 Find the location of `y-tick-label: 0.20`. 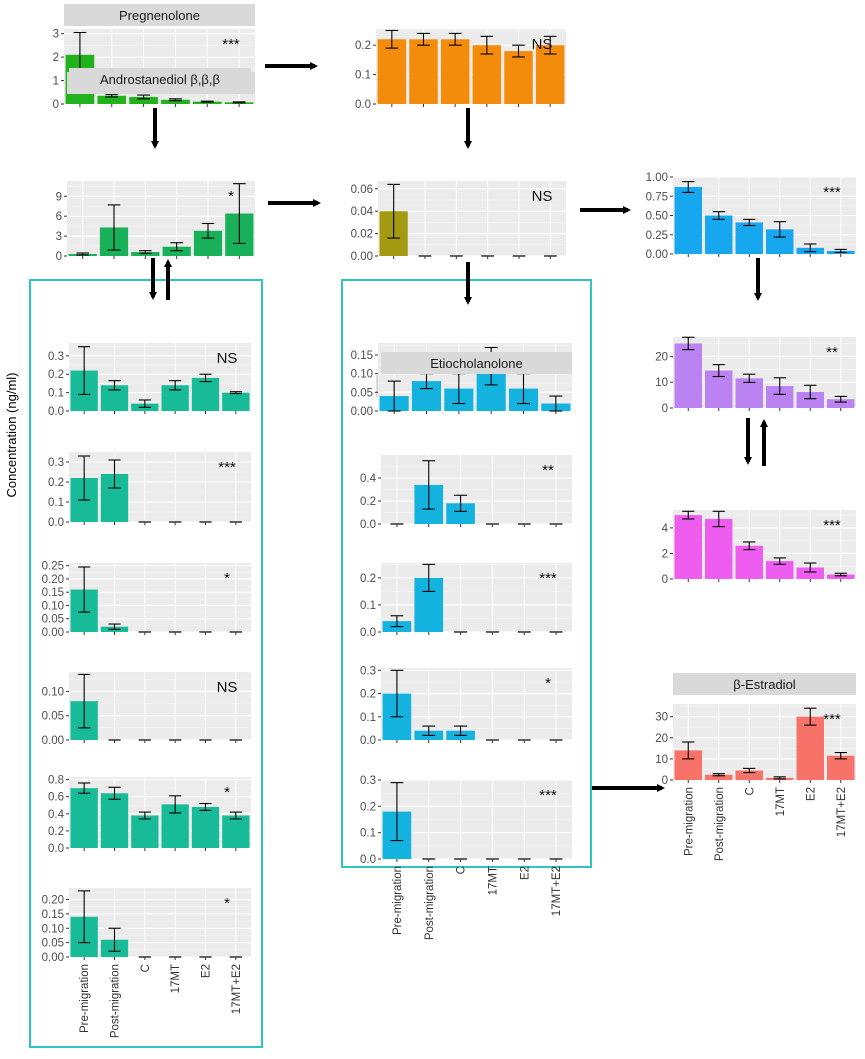

y-tick-label: 0.20 is located at coordinates (53, 580).